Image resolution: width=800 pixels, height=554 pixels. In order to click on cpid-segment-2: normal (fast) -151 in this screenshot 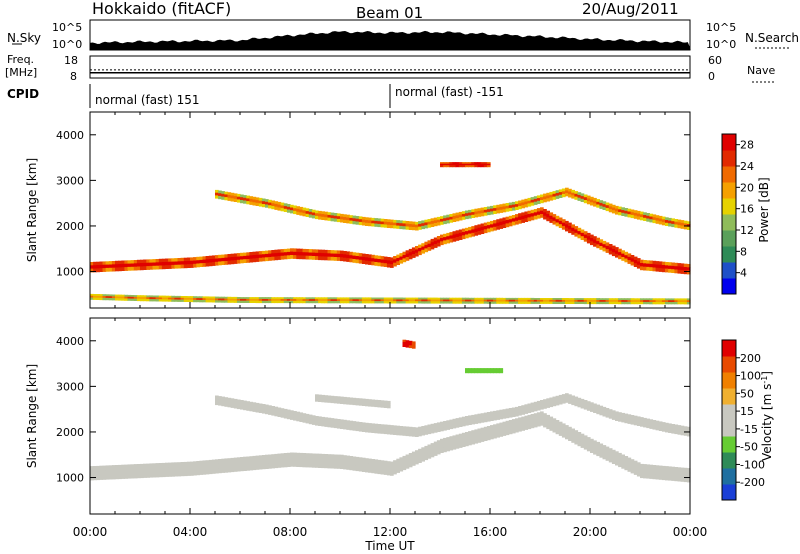, I will do `click(449, 92)`.